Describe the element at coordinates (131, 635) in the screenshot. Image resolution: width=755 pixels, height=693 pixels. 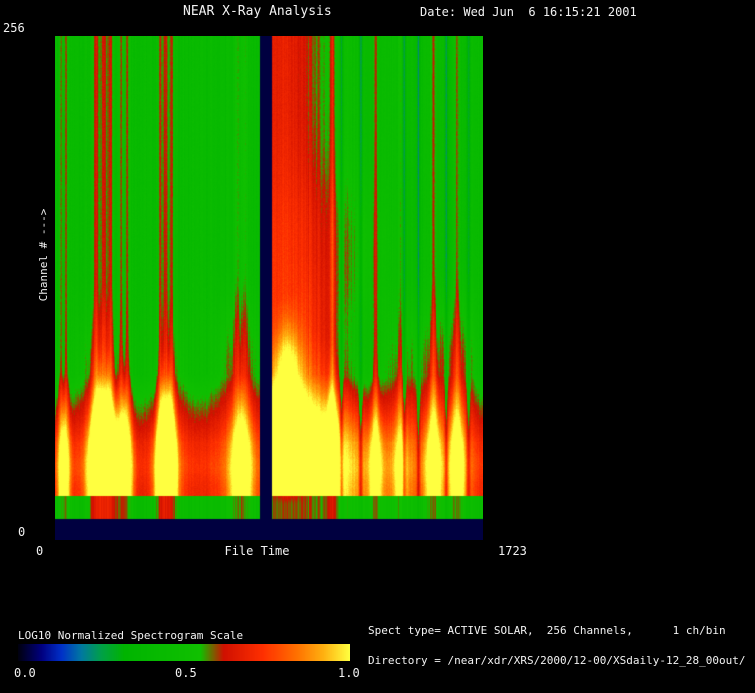
I see `colorbar-title: LOG10 Normalized Spectrogram Scale` at that location.